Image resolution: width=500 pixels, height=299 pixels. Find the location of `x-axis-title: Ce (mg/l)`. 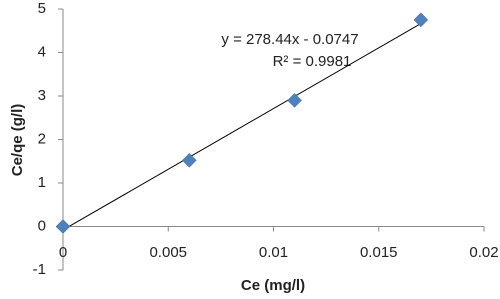

x-axis-title: Ce (mg/l) is located at coordinates (273, 285).